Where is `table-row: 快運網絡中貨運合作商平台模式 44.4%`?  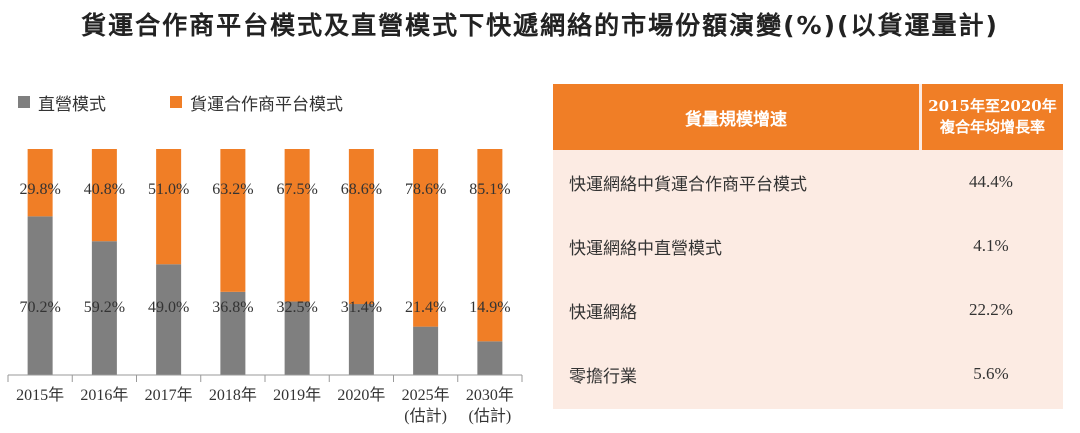
table-row: 快運網絡中貨運合作商平台模式 44.4% is located at coordinates (808, 182).